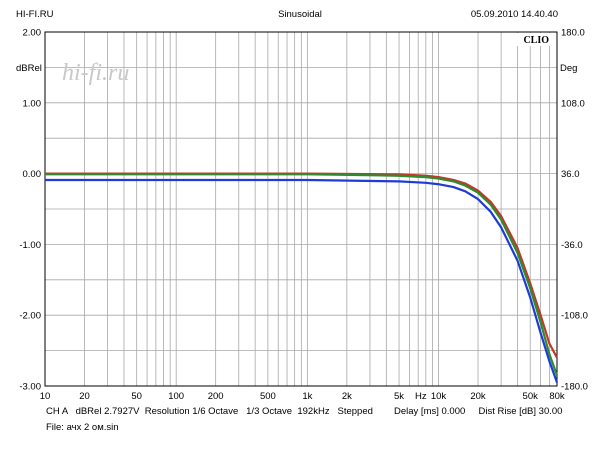  I want to click on x-tick-label: 100, so click(176, 396).